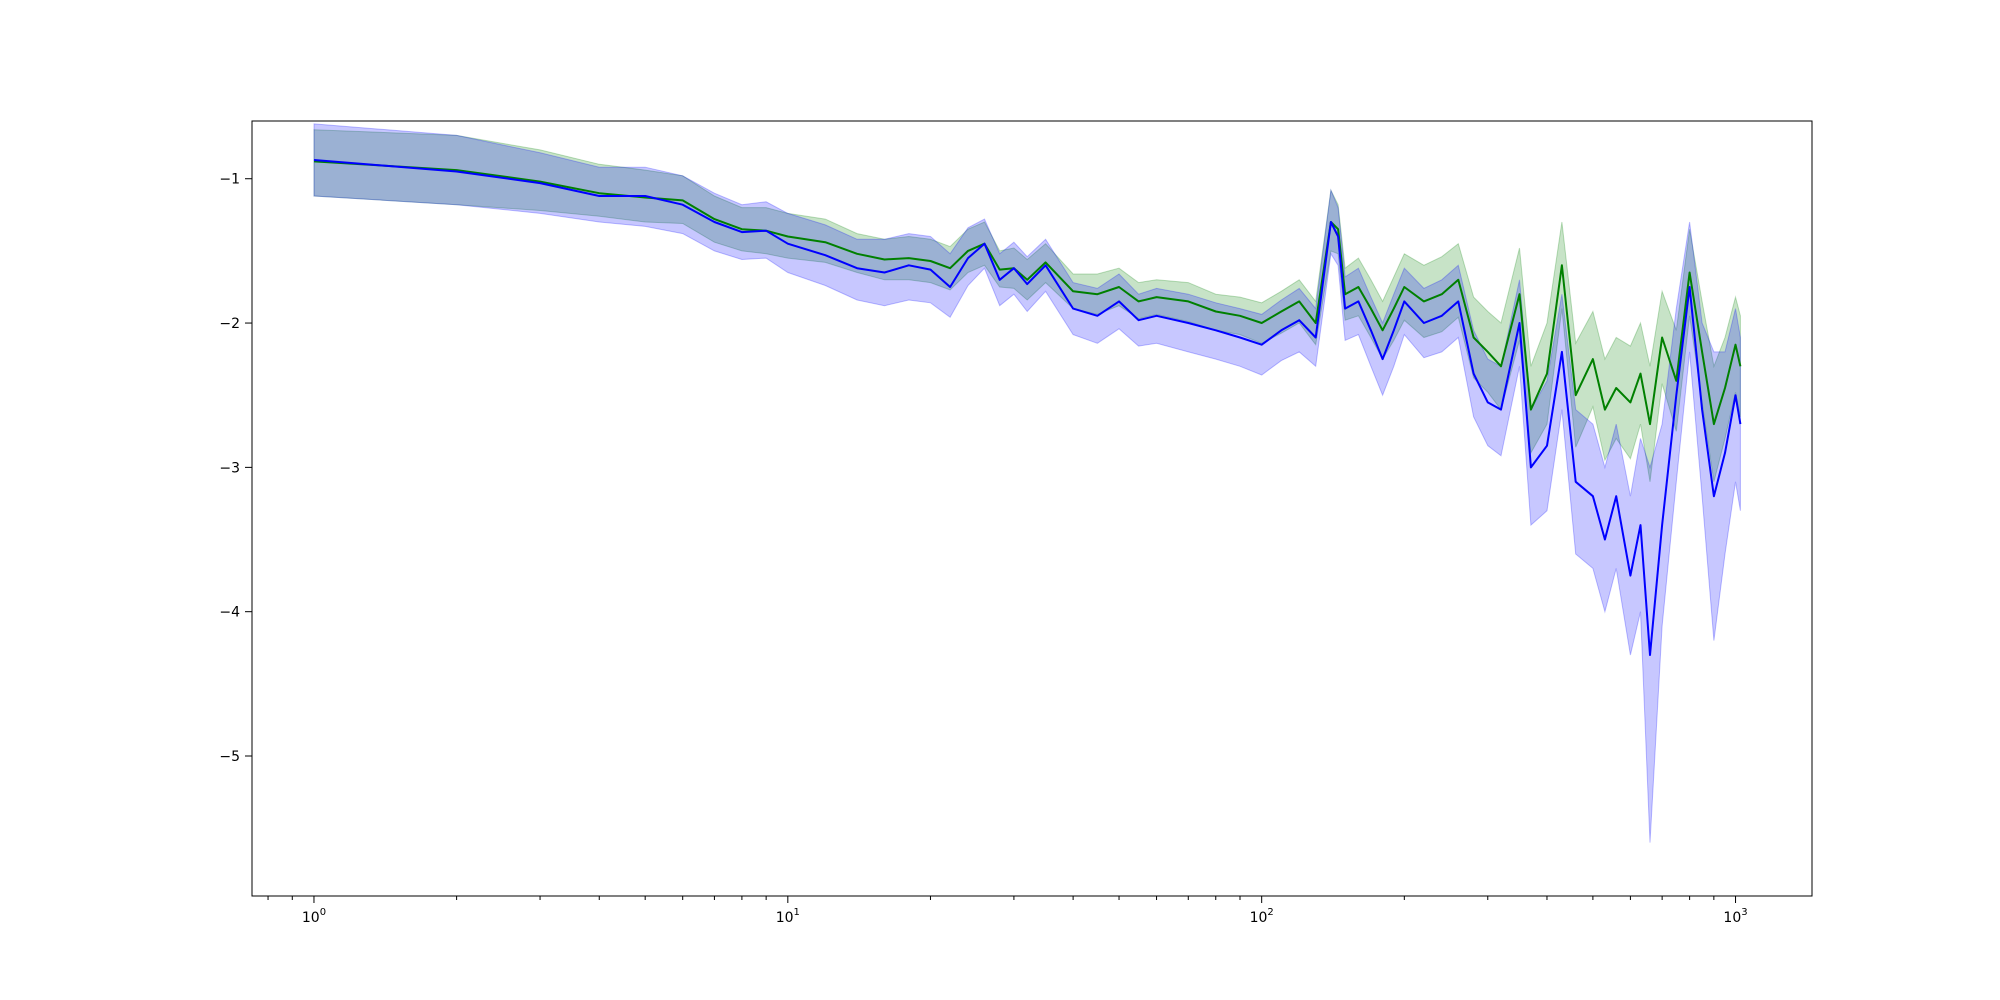  I want to click on y-tick-label: −5, so click(229, 757).